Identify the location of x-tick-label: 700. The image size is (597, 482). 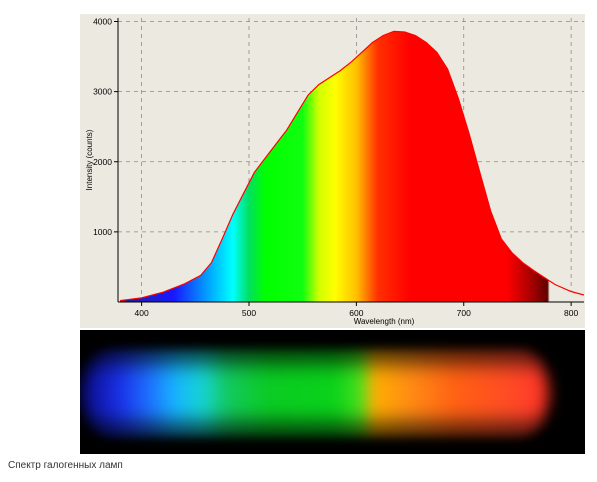
(464, 313).